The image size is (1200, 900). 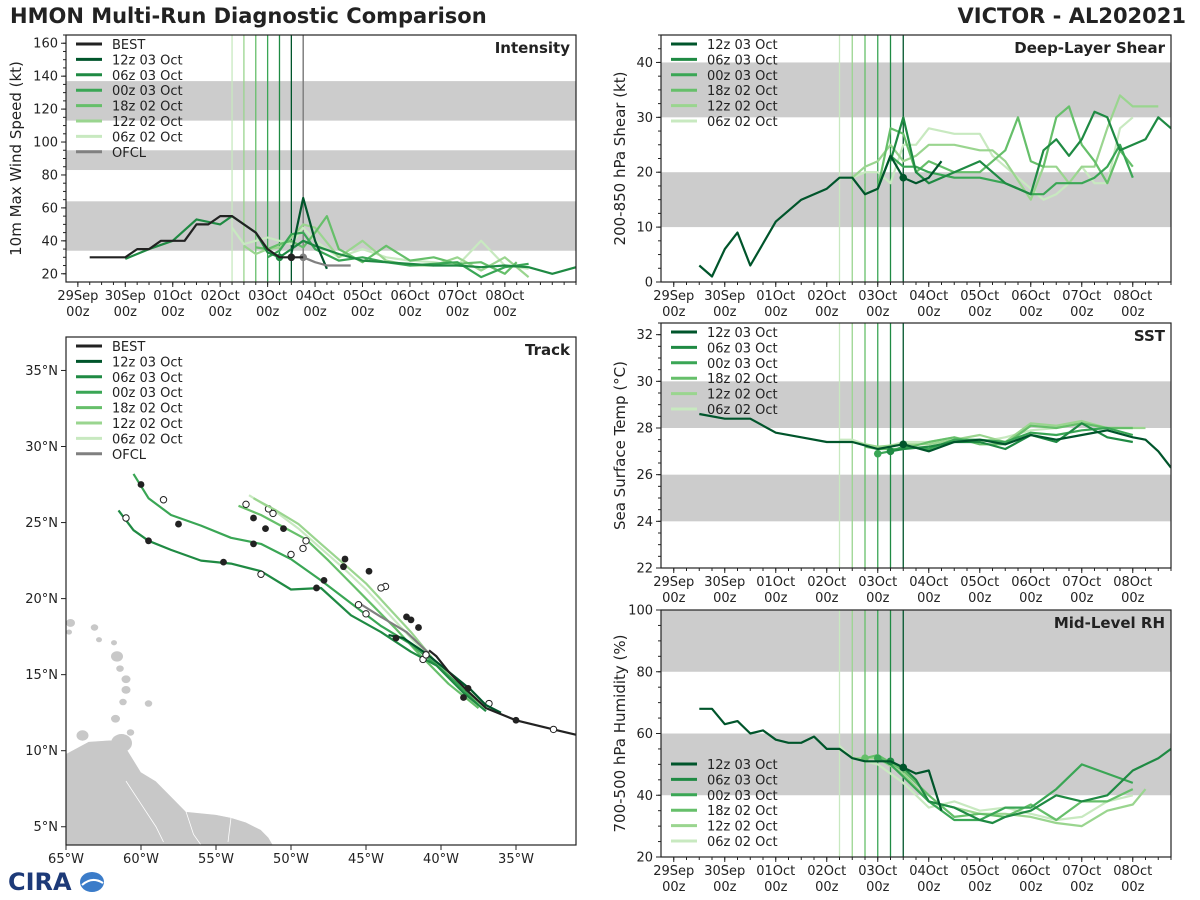 What do you see at coordinates (1109, 623) in the screenshot?
I see `rh-panel-title: Mid-Level RH` at bounding box center [1109, 623].